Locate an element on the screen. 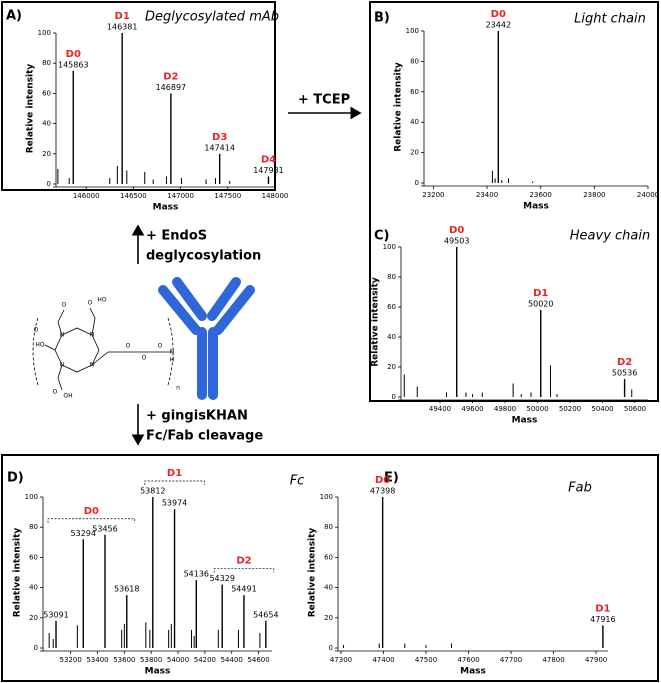 The width and height of the screenshot is (661, 683). peak-mass-label: 54491 is located at coordinates (243, 589).